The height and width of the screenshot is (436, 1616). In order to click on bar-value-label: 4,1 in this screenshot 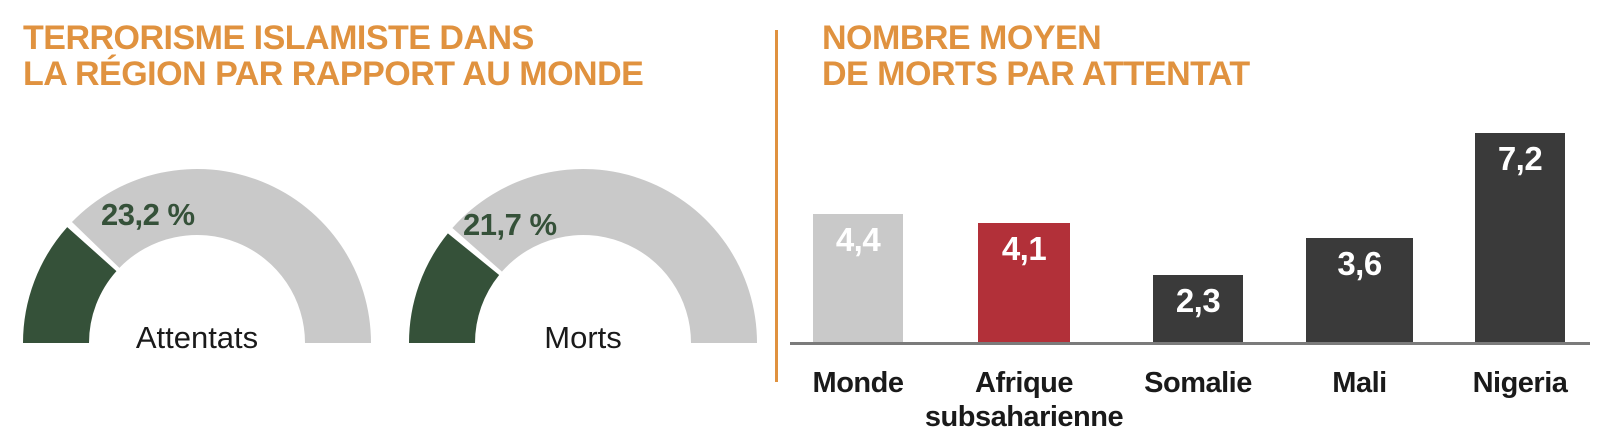, I will do `click(1024, 248)`.